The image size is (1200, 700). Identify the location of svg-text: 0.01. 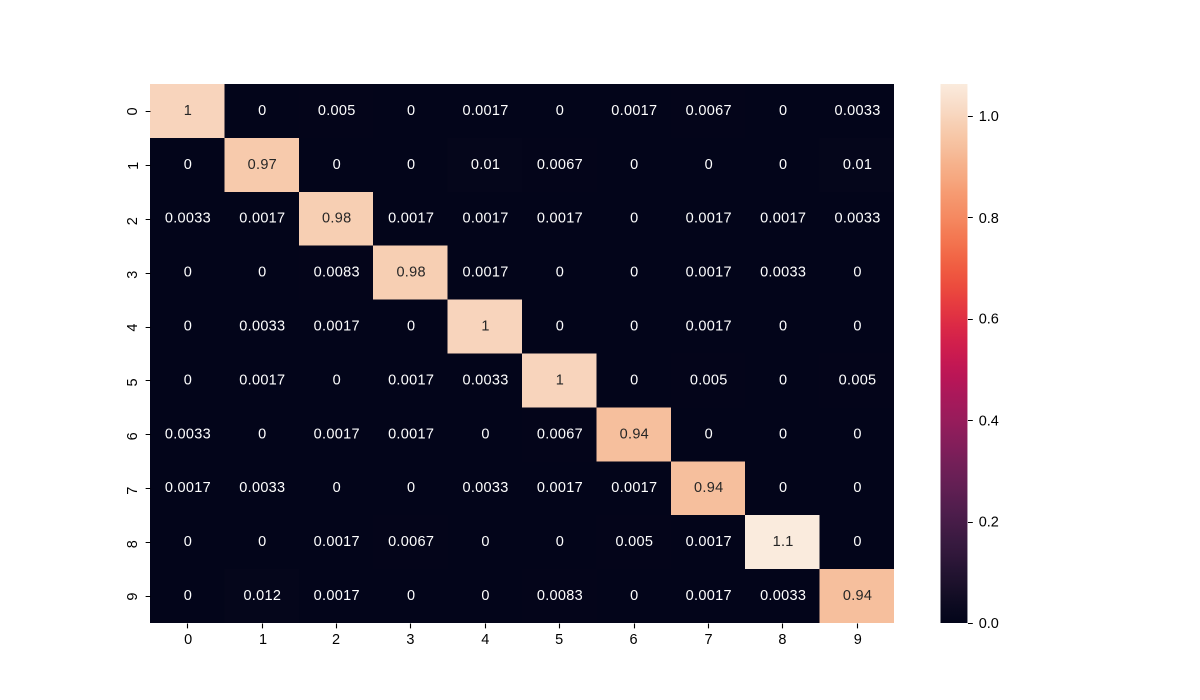
(857, 165).